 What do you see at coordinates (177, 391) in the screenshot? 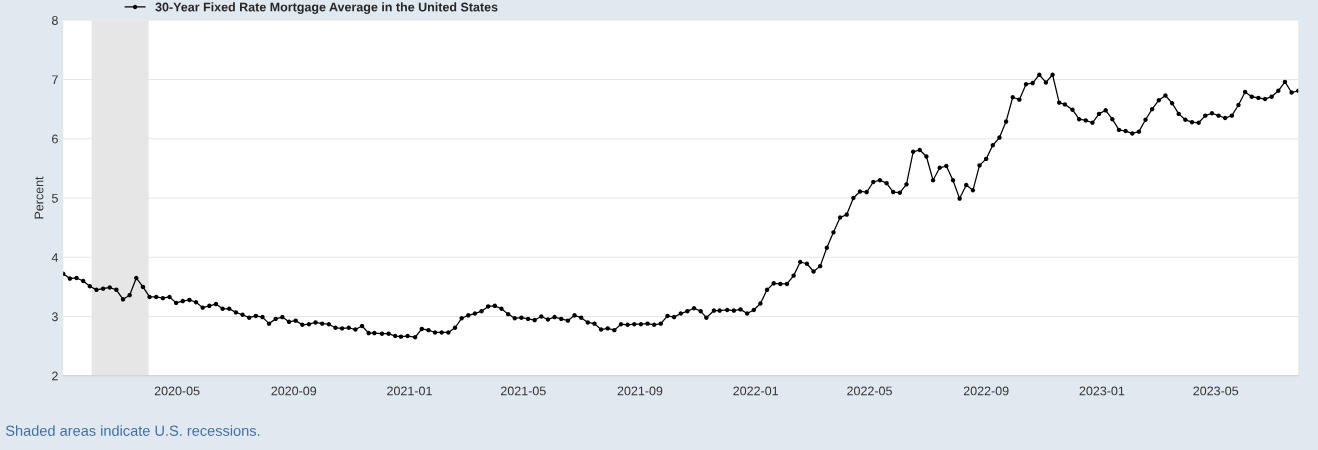
I see `x-tick-label: 2020-05` at bounding box center [177, 391].